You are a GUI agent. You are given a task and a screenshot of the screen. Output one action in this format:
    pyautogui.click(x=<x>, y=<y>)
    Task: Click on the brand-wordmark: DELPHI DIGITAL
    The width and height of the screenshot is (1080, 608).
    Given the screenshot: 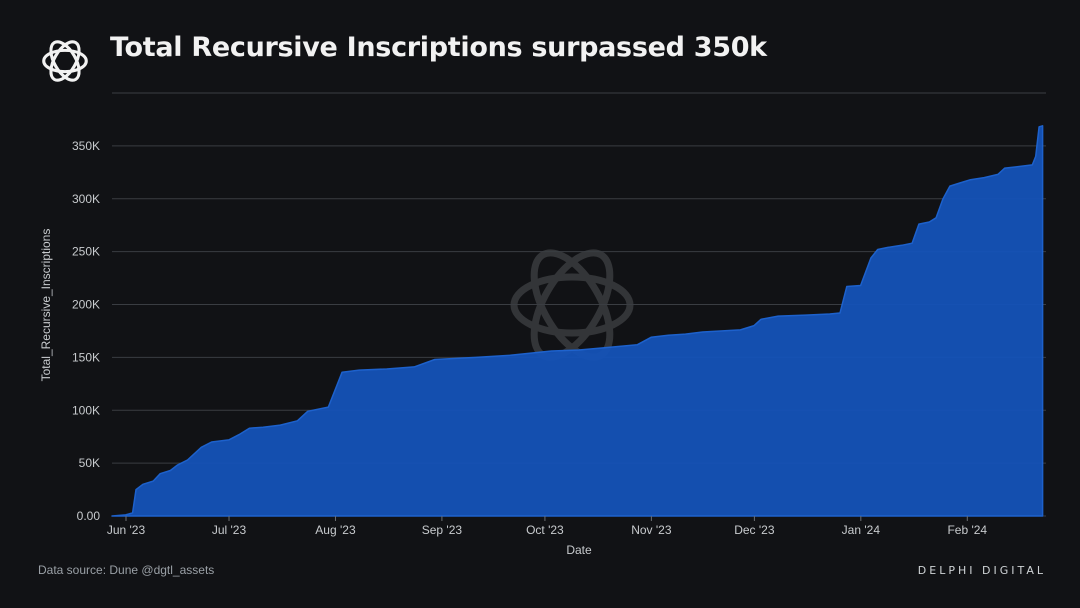 What is the action you would take?
    pyautogui.click(x=981, y=570)
    